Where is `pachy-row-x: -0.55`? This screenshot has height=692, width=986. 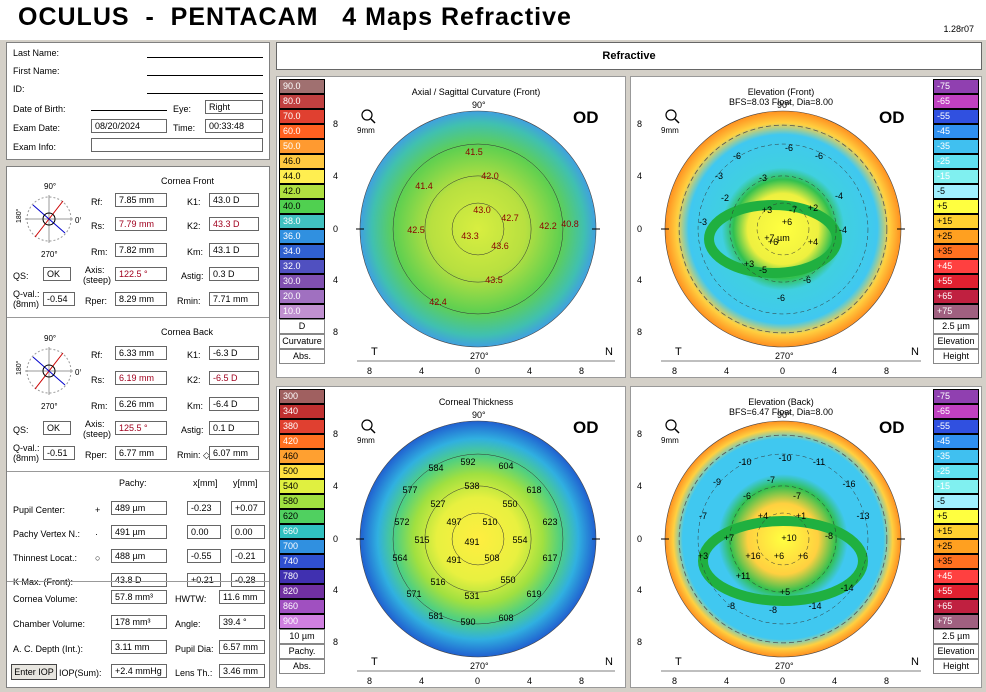 pachy-row-x: -0.55 is located at coordinates (204, 556).